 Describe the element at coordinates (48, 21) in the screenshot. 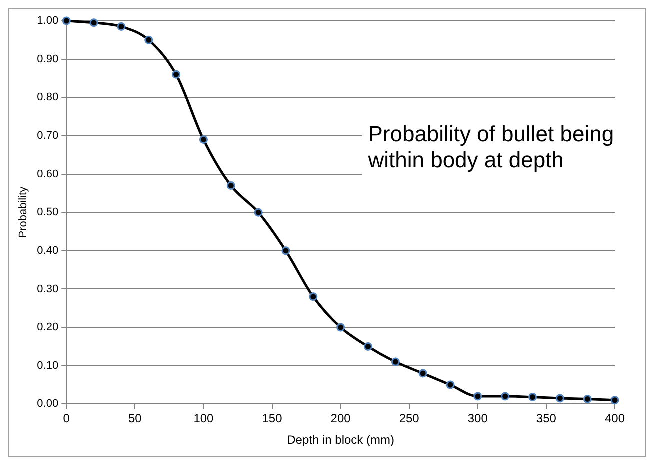

I see `y-tick-label: 1.00` at that location.